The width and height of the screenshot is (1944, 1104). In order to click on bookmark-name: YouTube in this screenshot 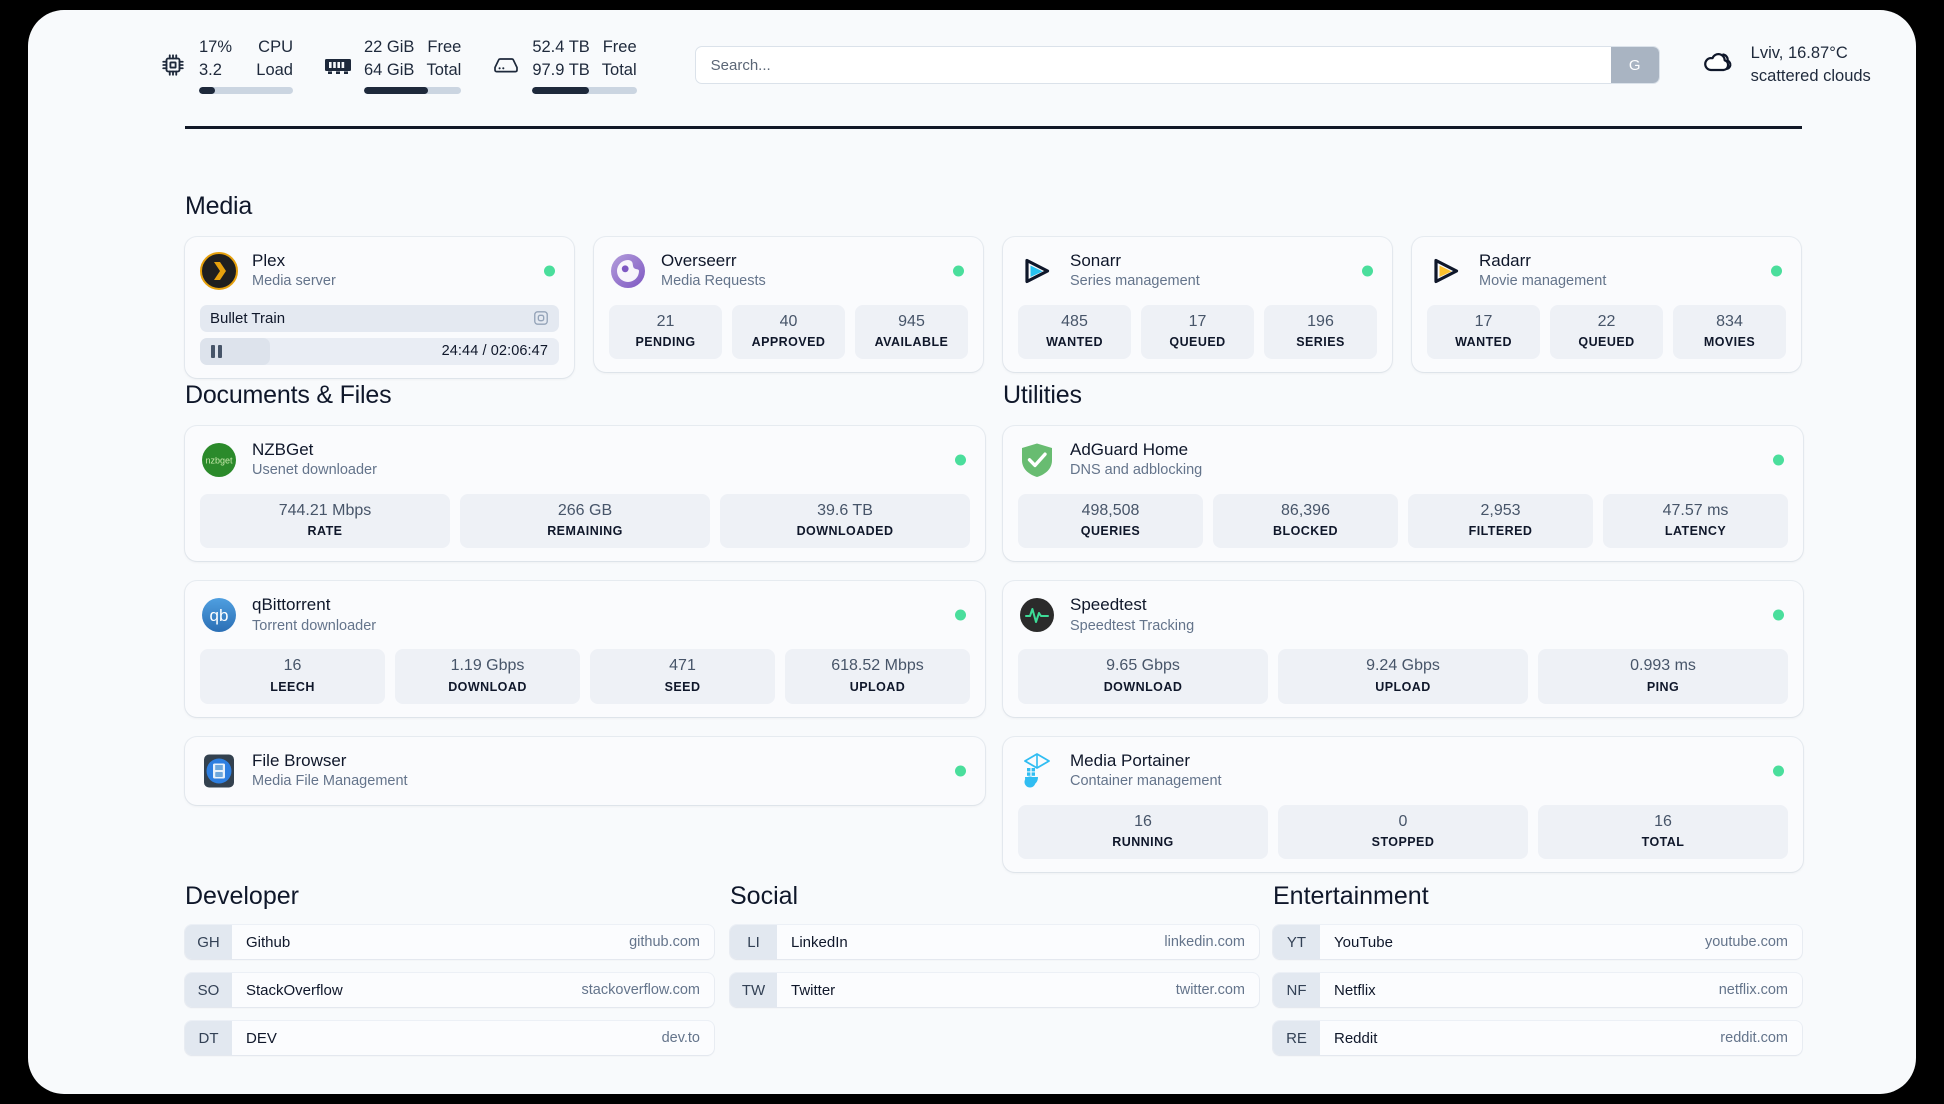, I will do `click(1363, 942)`.